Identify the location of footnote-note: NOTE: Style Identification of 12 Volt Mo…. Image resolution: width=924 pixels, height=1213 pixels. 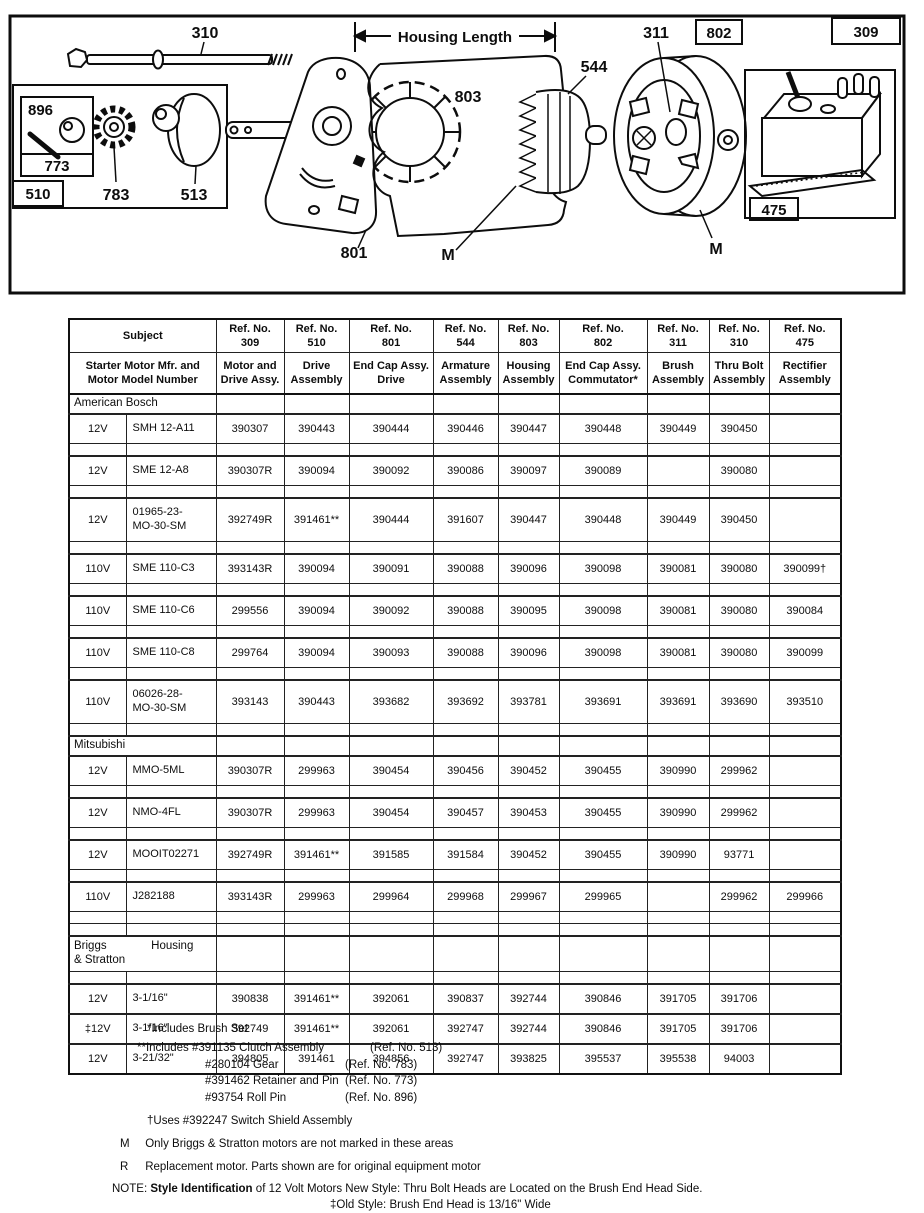
(512, 1190).